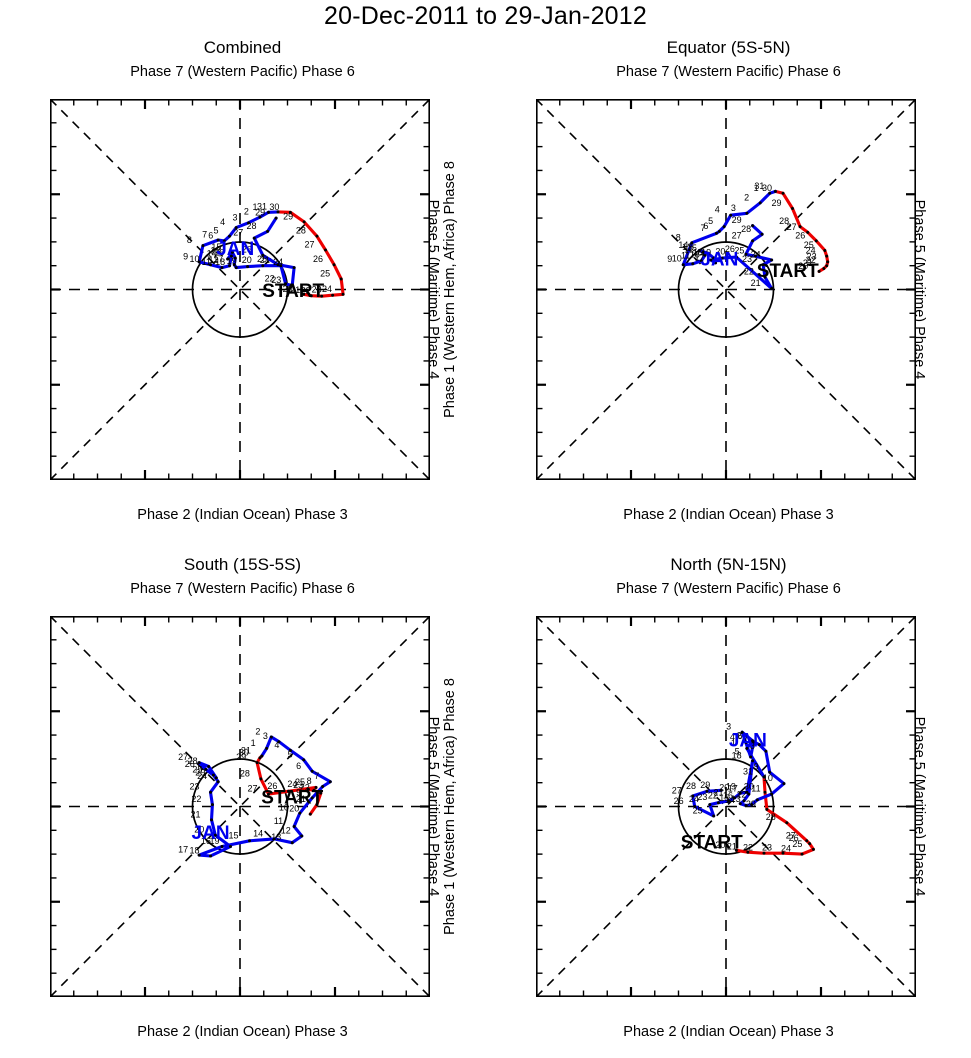 The width and height of the screenshot is (971, 1058). I want to click on day-label: 18, so click(220, 262).